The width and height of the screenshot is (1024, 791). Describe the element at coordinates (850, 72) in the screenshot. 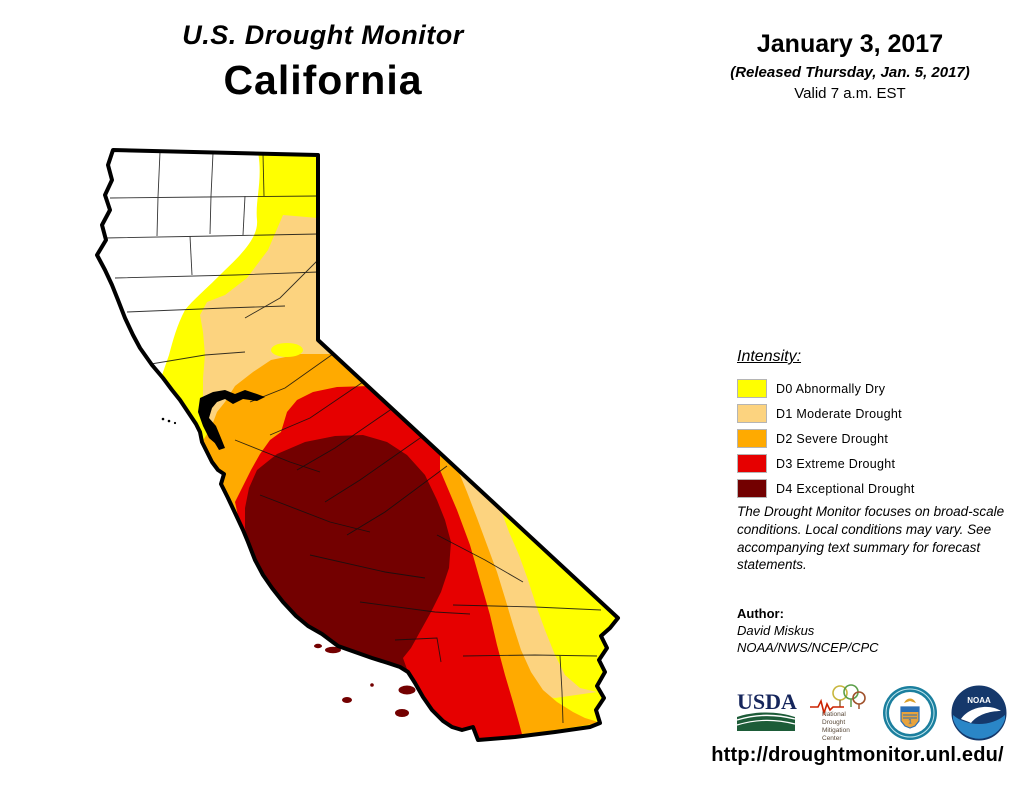

I see `release-date: (Released Thursday, Jan. 5, 2017)` at that location.